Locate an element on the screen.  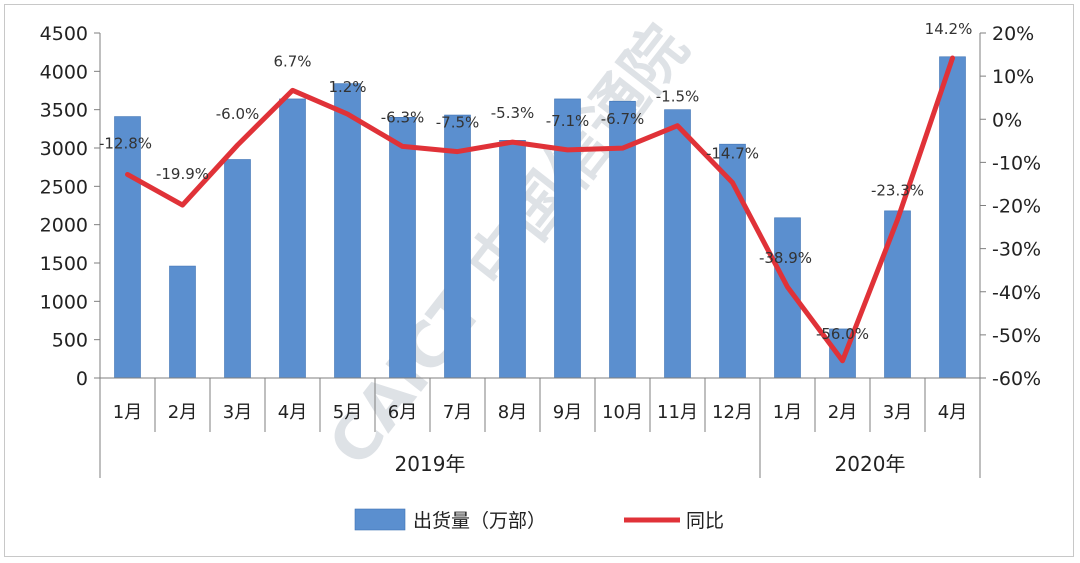
data-label: -23.3% is located at coordinates (897, 191).